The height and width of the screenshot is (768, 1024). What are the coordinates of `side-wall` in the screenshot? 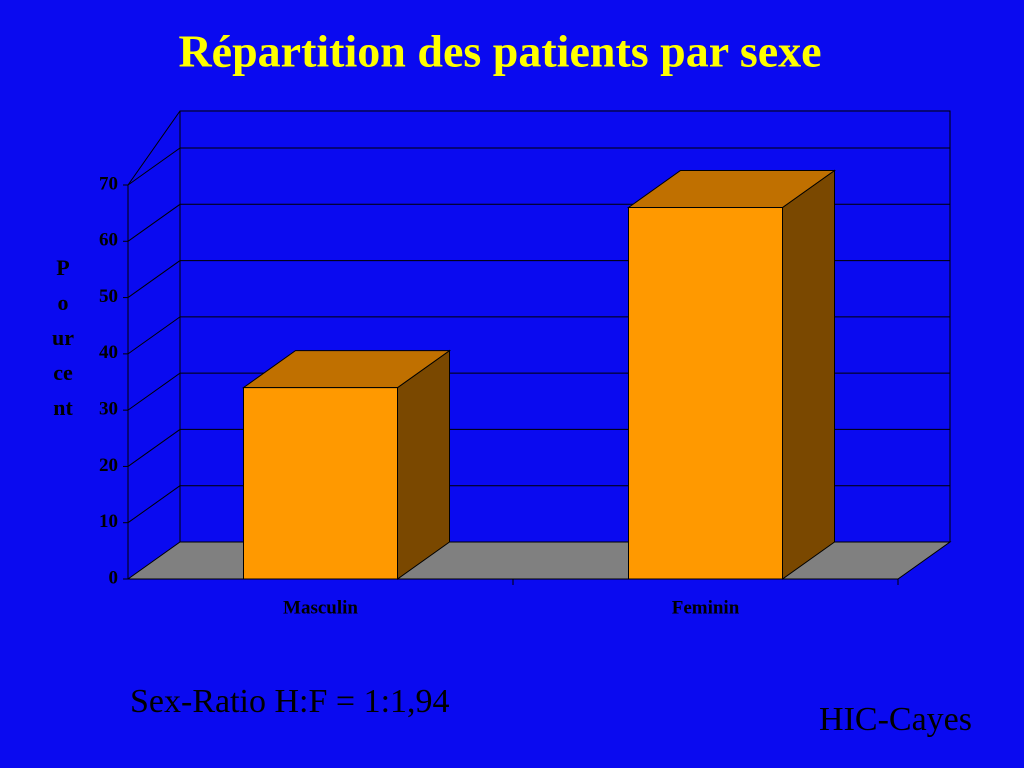 It's located at (154, 344).